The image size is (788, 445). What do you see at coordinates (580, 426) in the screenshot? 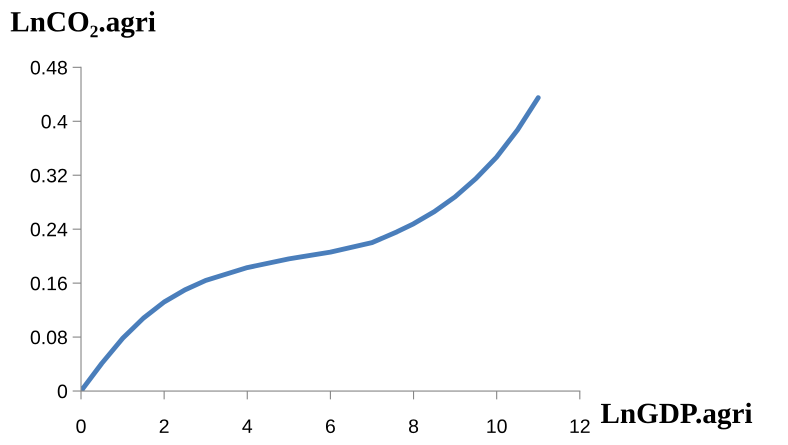
I see `x-tick-label: 12` at bounding box center [580, 426].